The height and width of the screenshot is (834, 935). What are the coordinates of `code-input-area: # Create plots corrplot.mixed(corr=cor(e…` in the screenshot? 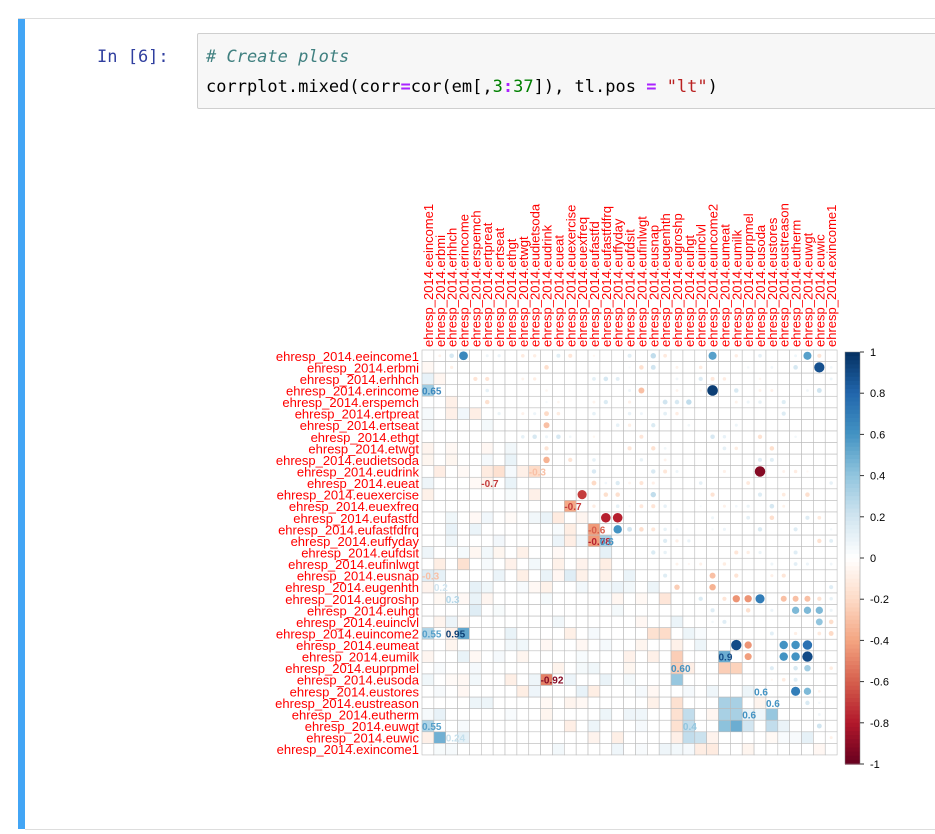 It's located at (566, 71).